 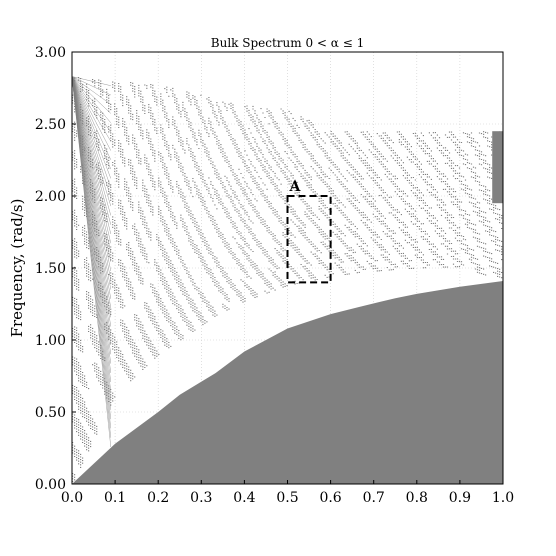 What do you see at coordinates (460, 498) in the screenshot?
I see `x-tick-label: 0.9` at bounding box center [460, 498].